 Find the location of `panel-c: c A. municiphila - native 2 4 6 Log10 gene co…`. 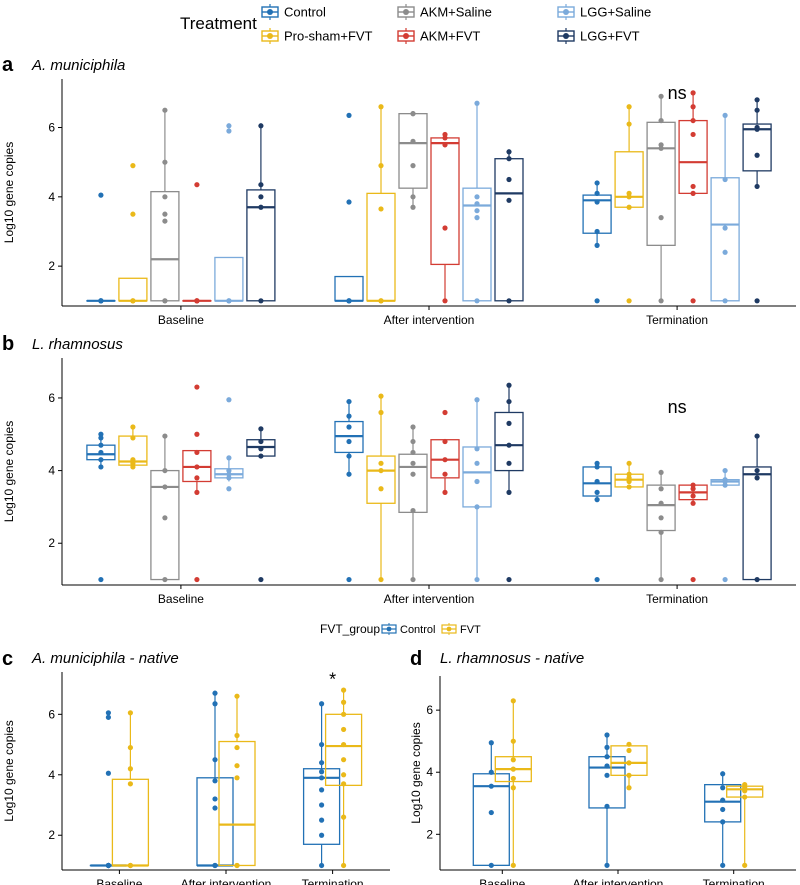

panel-c: c A. municiphila - native 2 4 6 Log10 gene co… is located at coordinates (196, 766).